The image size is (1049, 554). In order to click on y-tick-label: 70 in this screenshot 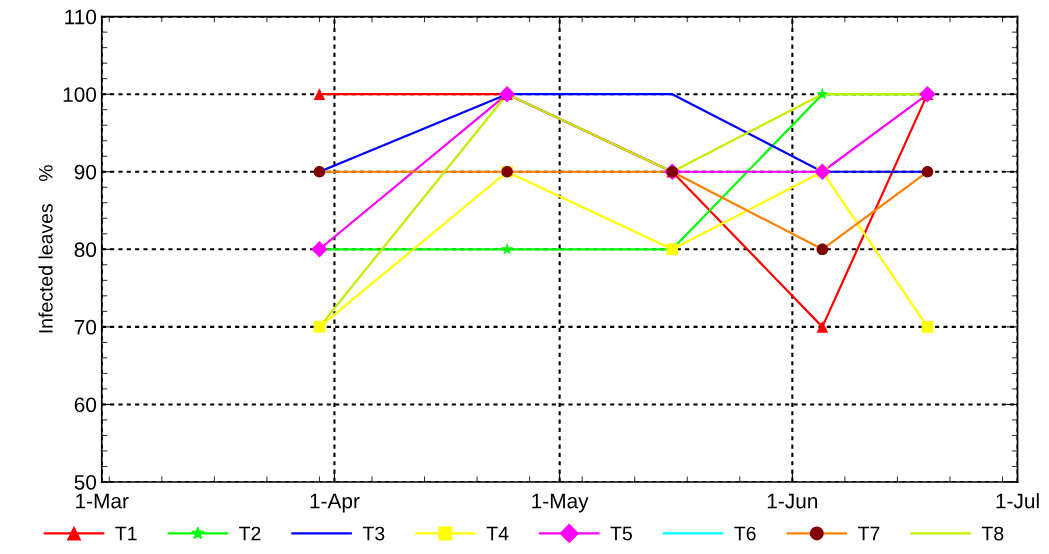, I will do `click(85, 327)`.